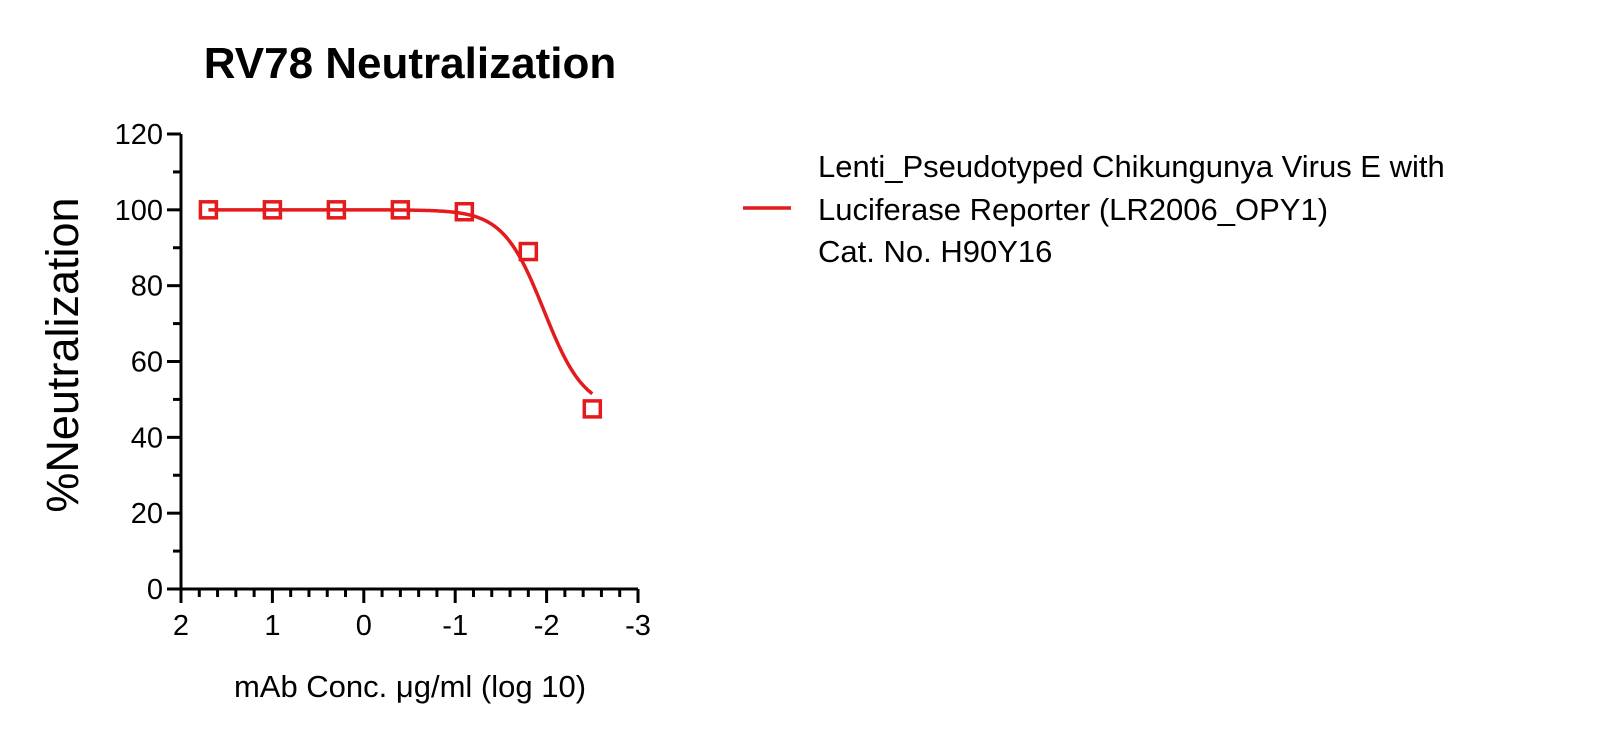 The image size is (1600, 737). What do you see at coordinates (935, 251) in the screenshot?
I see `legend-label-line-3: Cat. No. H90Y16` at bounding box center [935, 251].